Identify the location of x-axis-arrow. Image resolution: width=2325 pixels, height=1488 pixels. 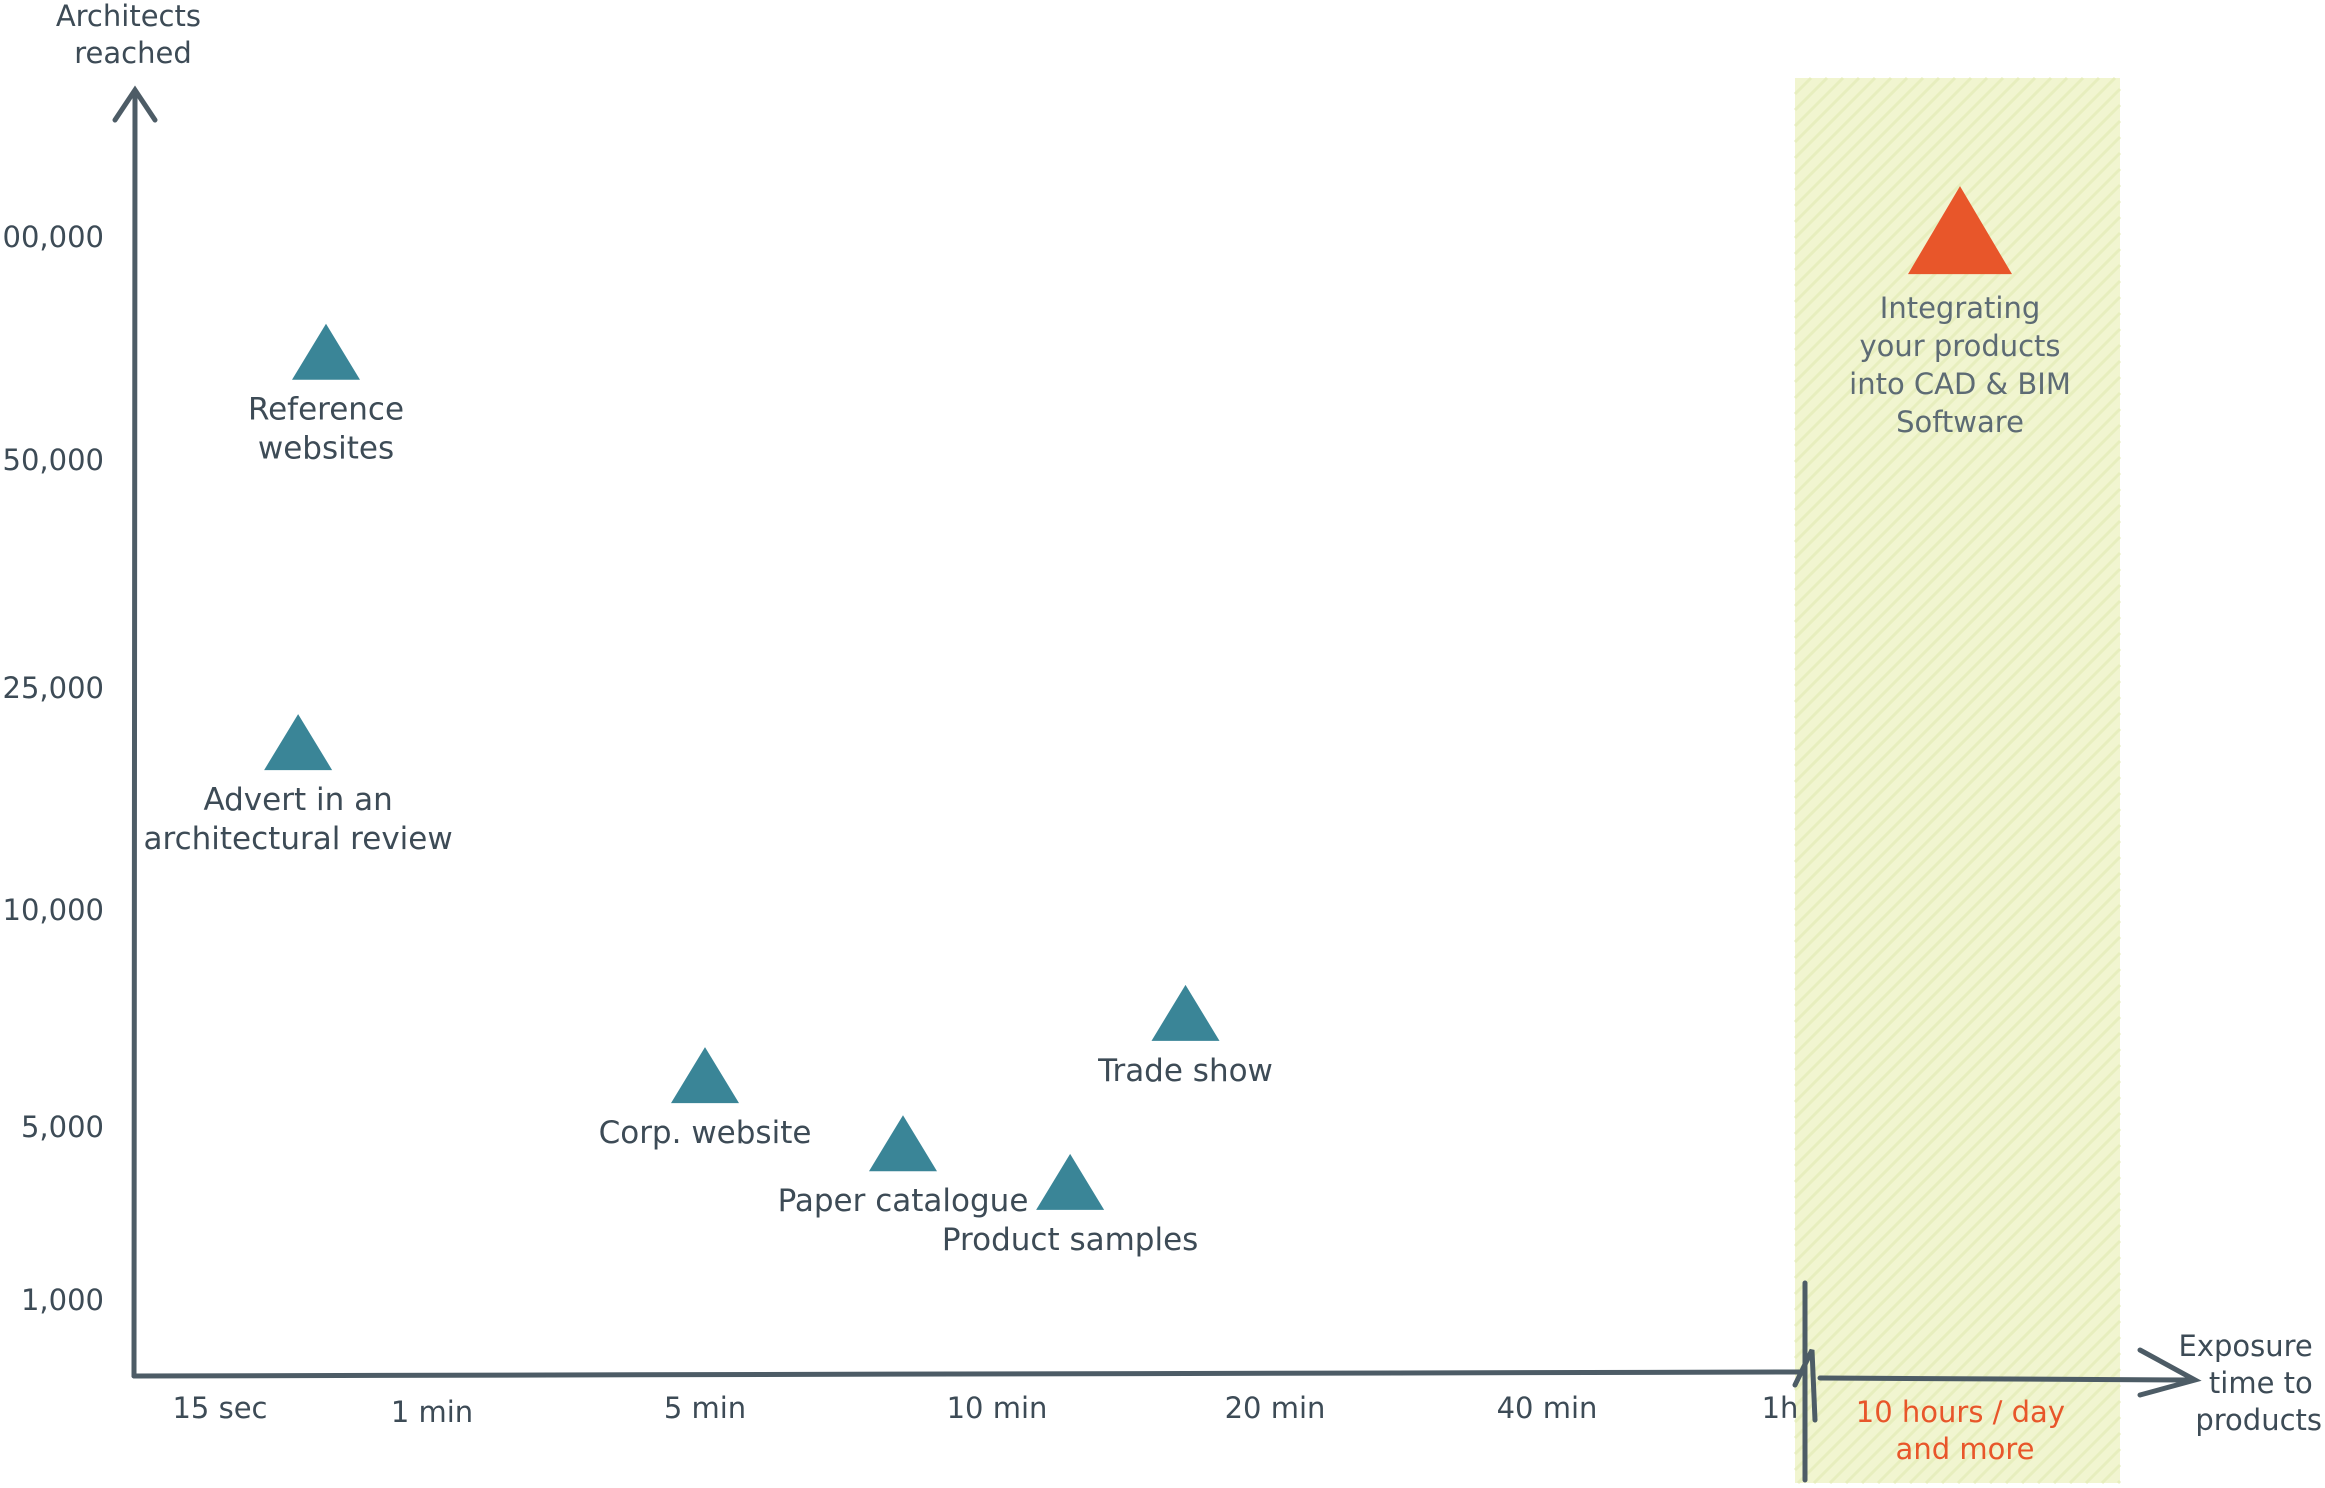
(2169, 1372).